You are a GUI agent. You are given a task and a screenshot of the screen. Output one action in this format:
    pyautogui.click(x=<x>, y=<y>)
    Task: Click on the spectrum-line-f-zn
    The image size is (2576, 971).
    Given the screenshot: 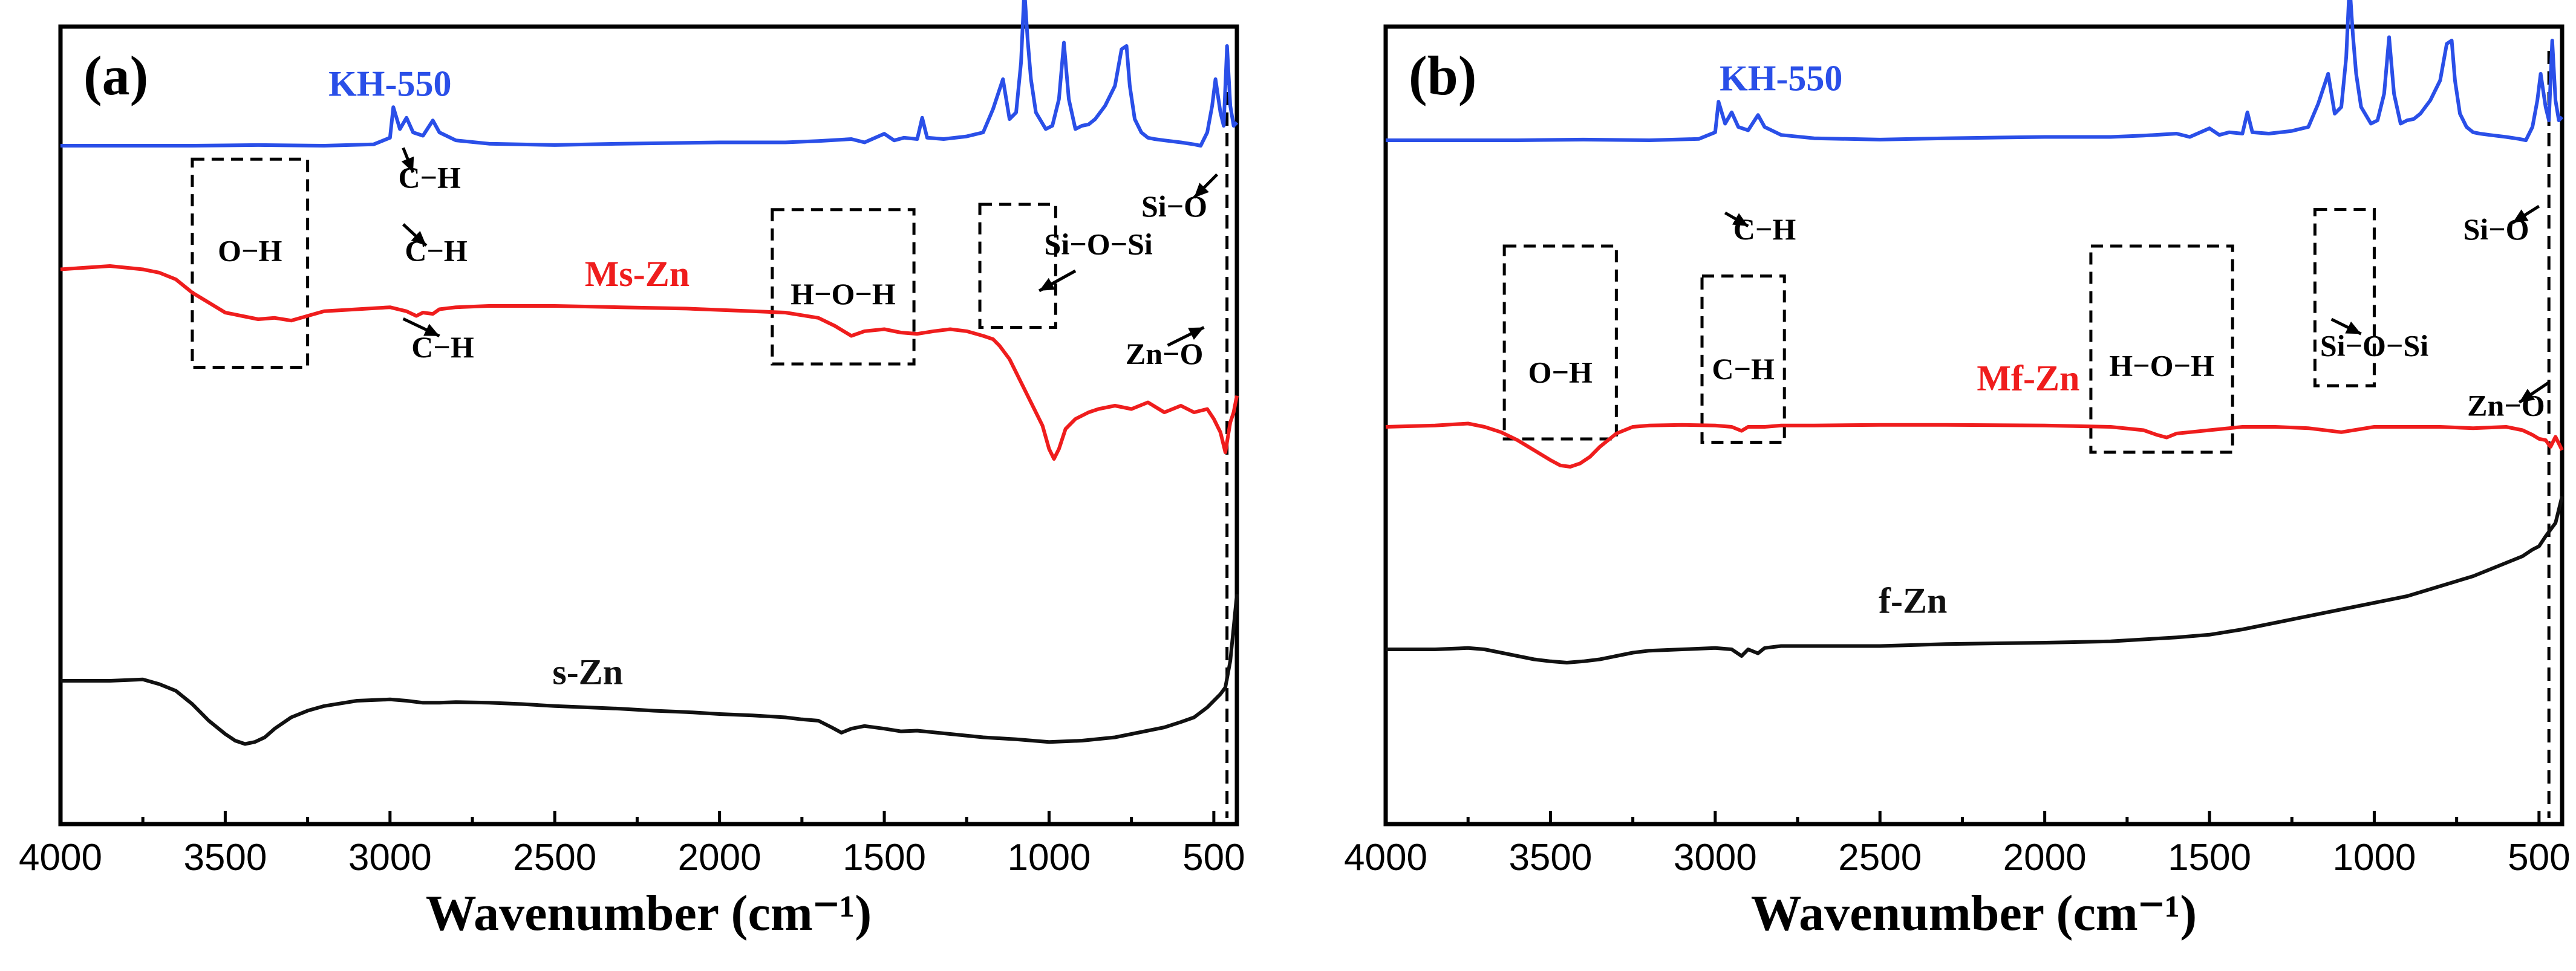 What is the action you would take?
    pyautogui.click(x=1975, y=580)
    